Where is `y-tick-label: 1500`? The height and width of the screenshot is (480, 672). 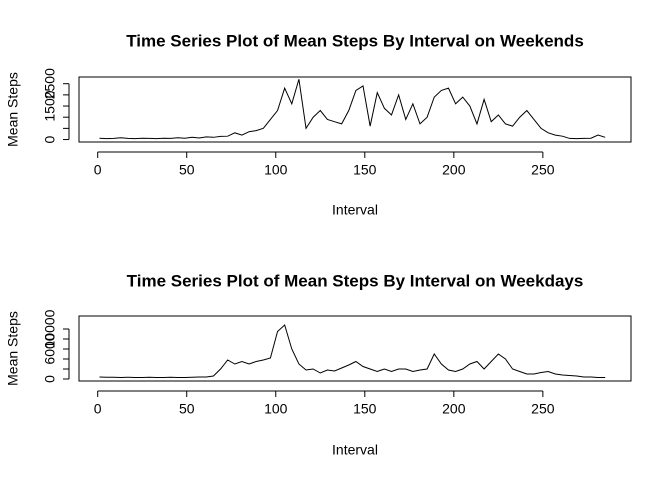 y-tick-label: 1500 is located at coordinates (50, 105).